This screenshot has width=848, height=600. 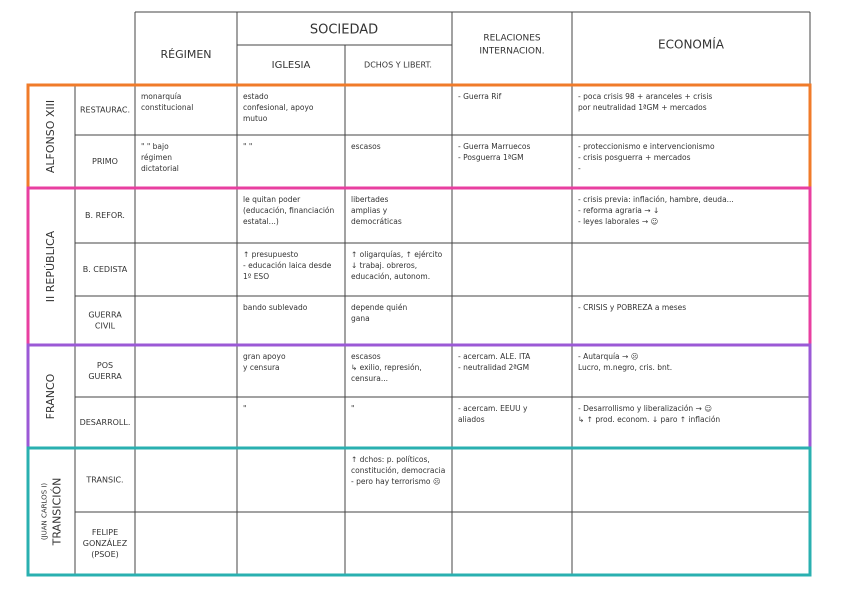 I want to click on group-label: TRANSICIÓN, so click(x=57, y=512).